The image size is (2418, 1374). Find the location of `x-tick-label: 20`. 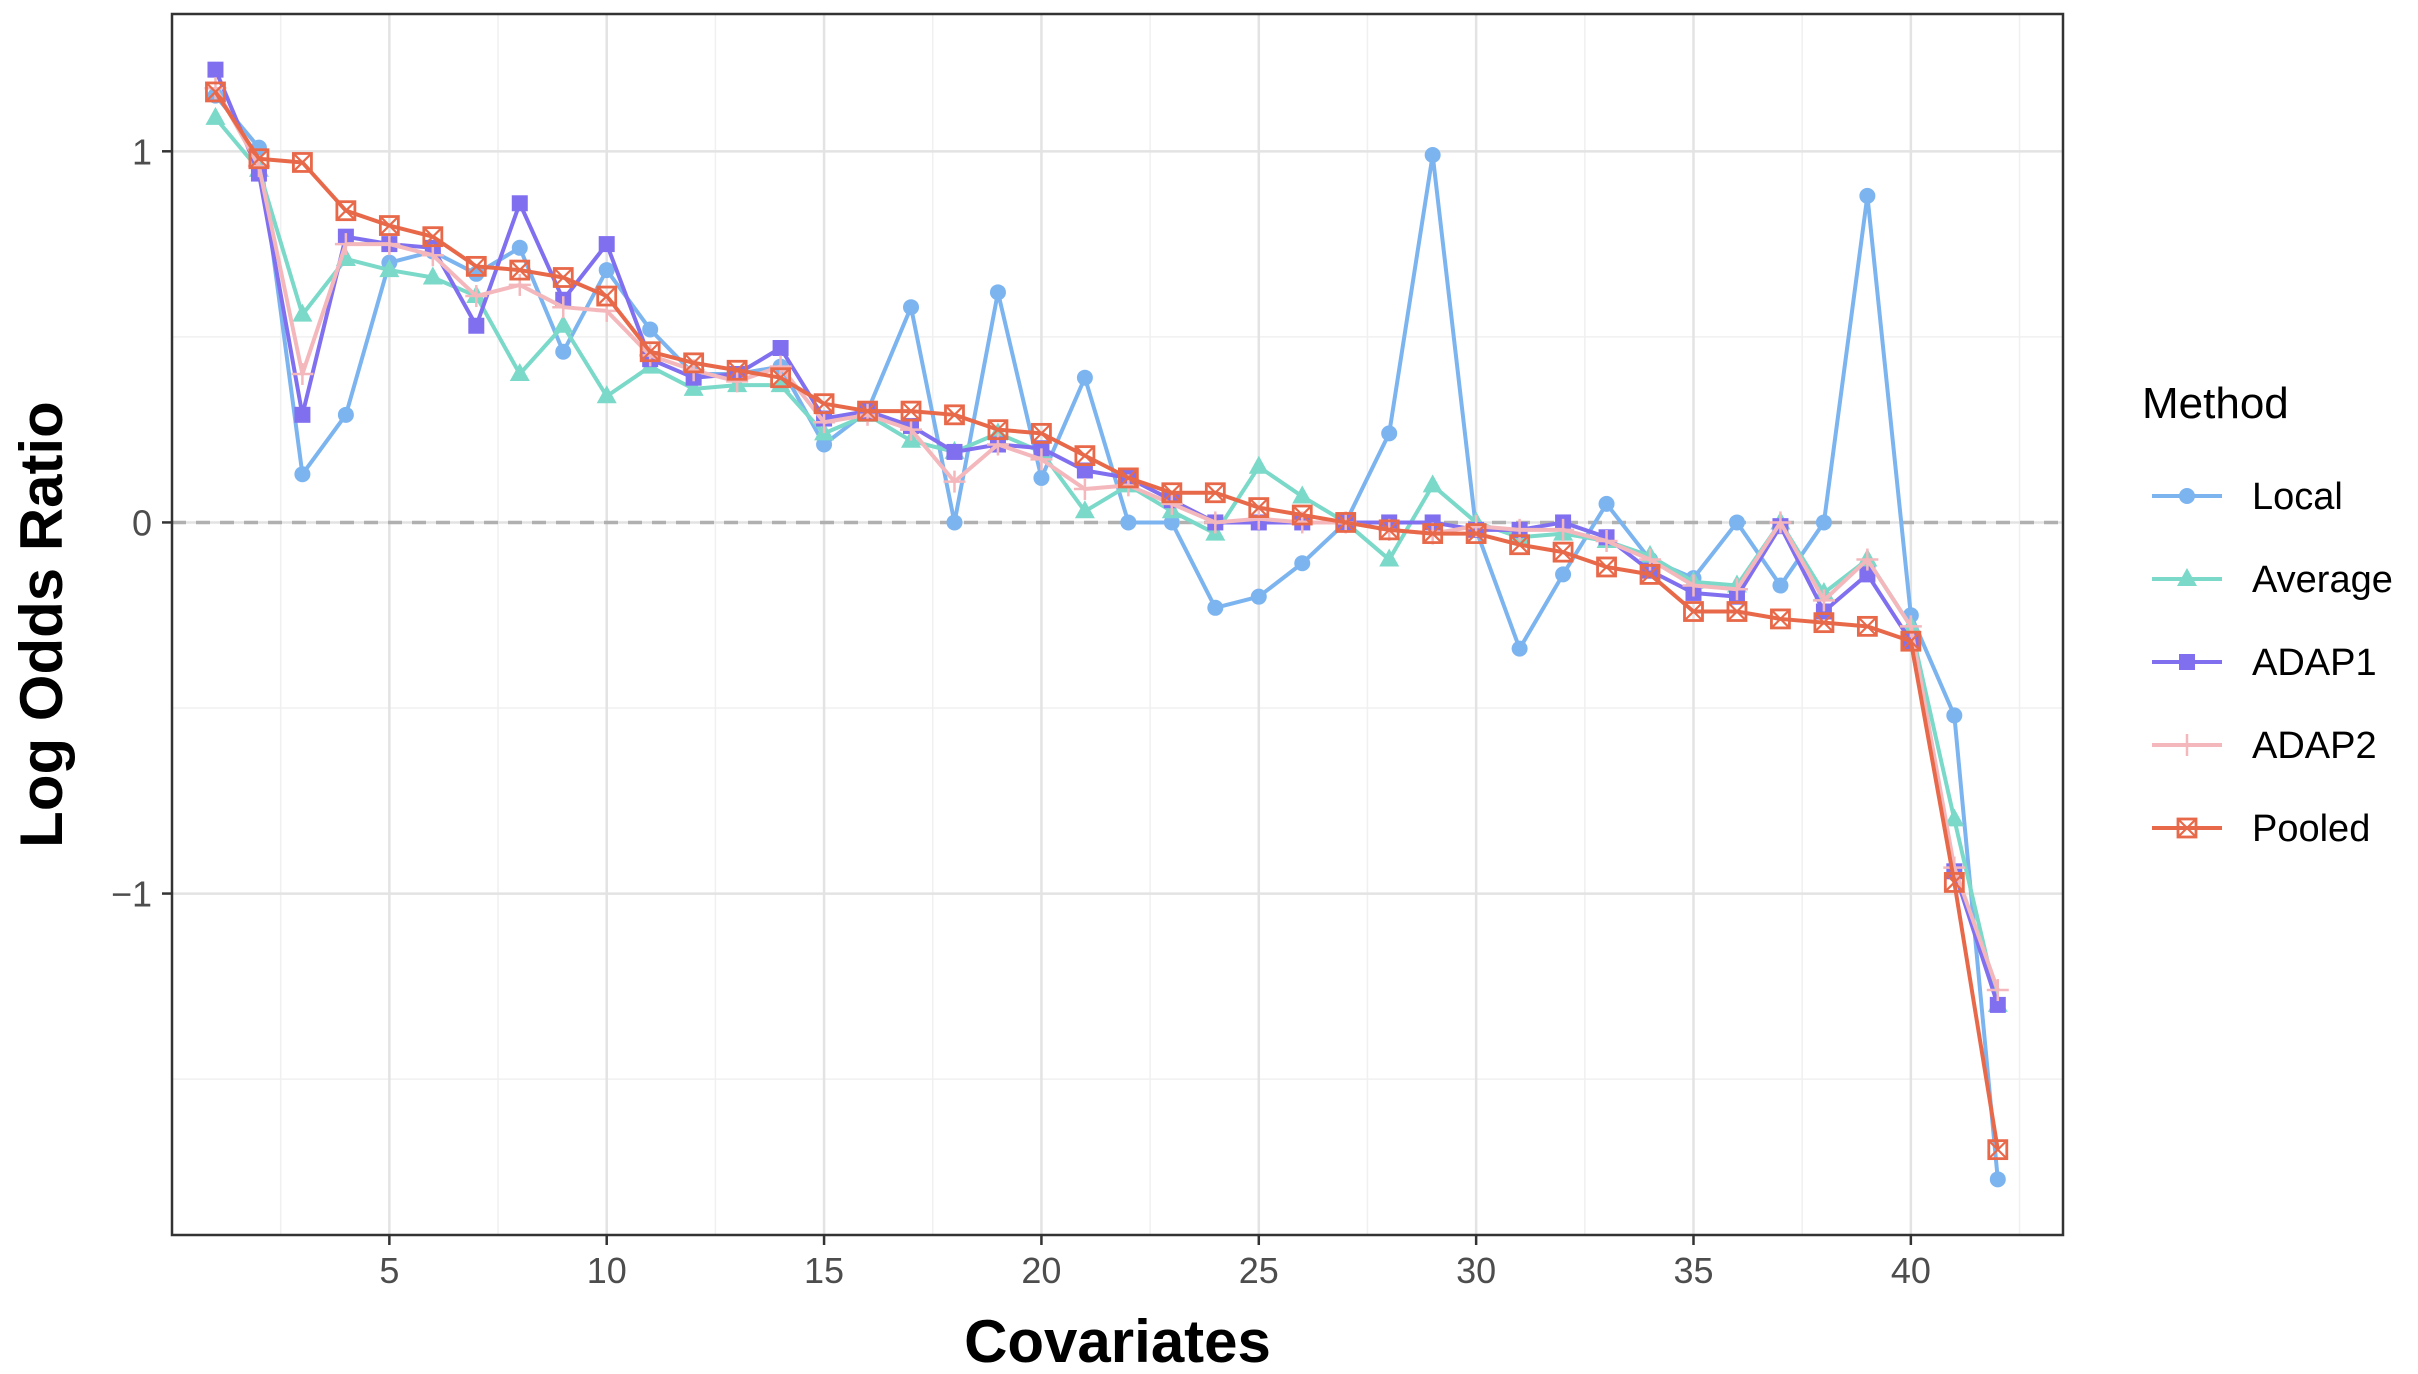

x-tick-label: 20 is located at coordinates (1041, 1270).